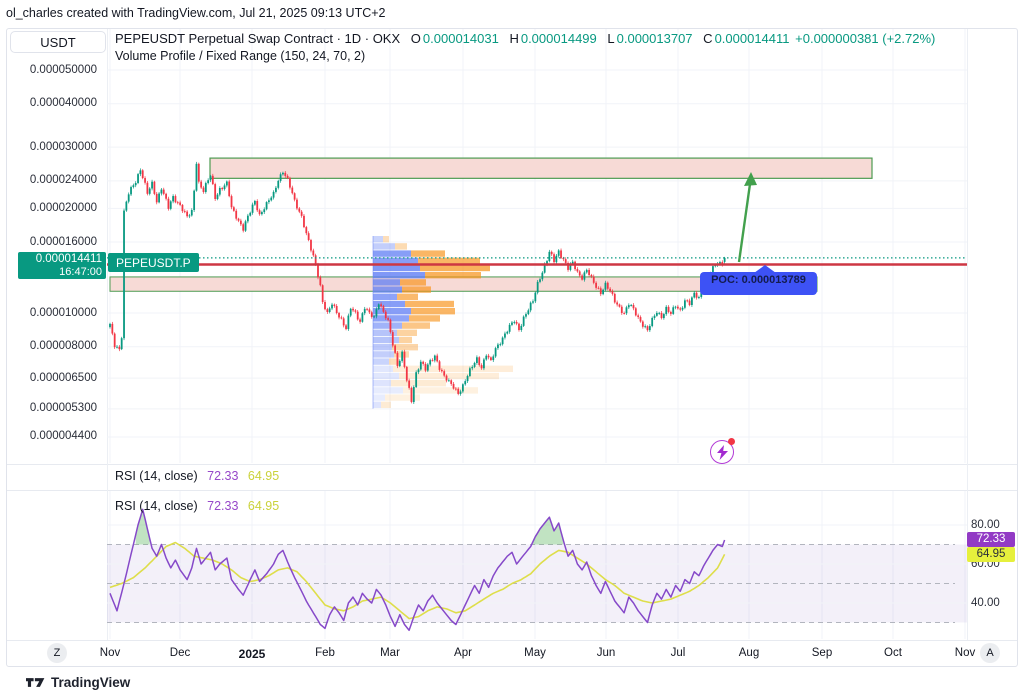 The width and height of the screenshot is (1024, 698). What do you see at coordinates (180, 653) in the screenshot?
I see `time-axis-label: Dec` at bounding box center [180, 653].